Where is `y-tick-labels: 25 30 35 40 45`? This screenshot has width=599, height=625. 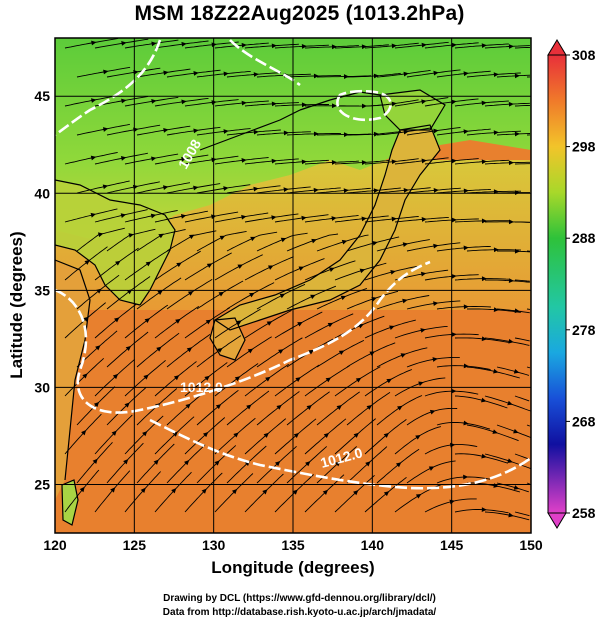
y-tick-labels: 25 30 35 40 45 is located at coordinates (42, 290).